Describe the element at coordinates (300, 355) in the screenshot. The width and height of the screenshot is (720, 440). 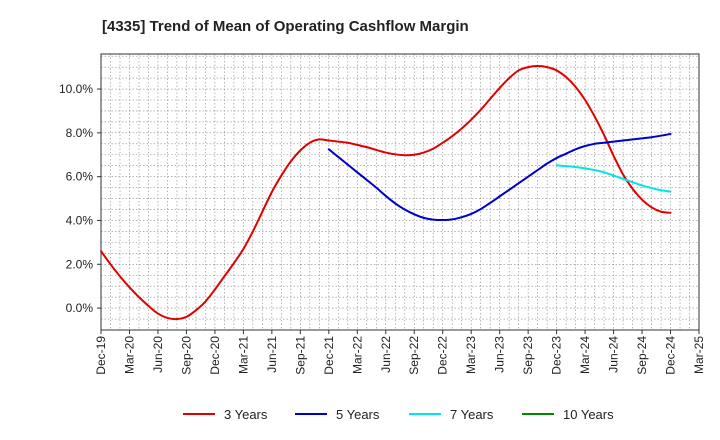
I see `x-tick-label: Sep-21` at that location.